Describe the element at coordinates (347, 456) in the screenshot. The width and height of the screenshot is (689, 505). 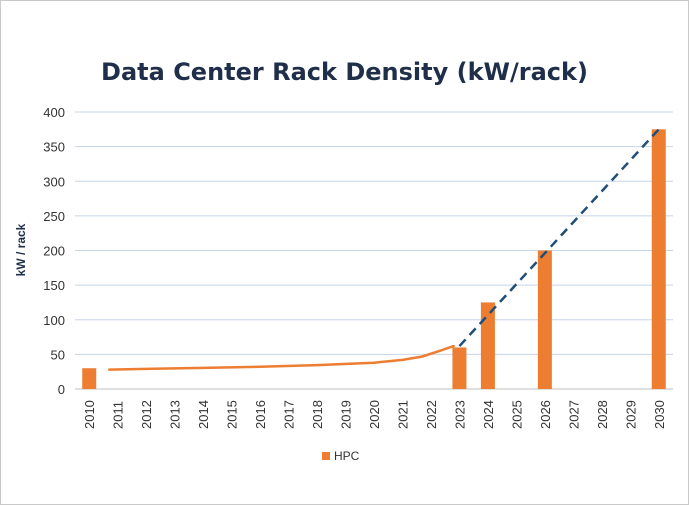
I see `legend-label-hpc: HPC` at that location.